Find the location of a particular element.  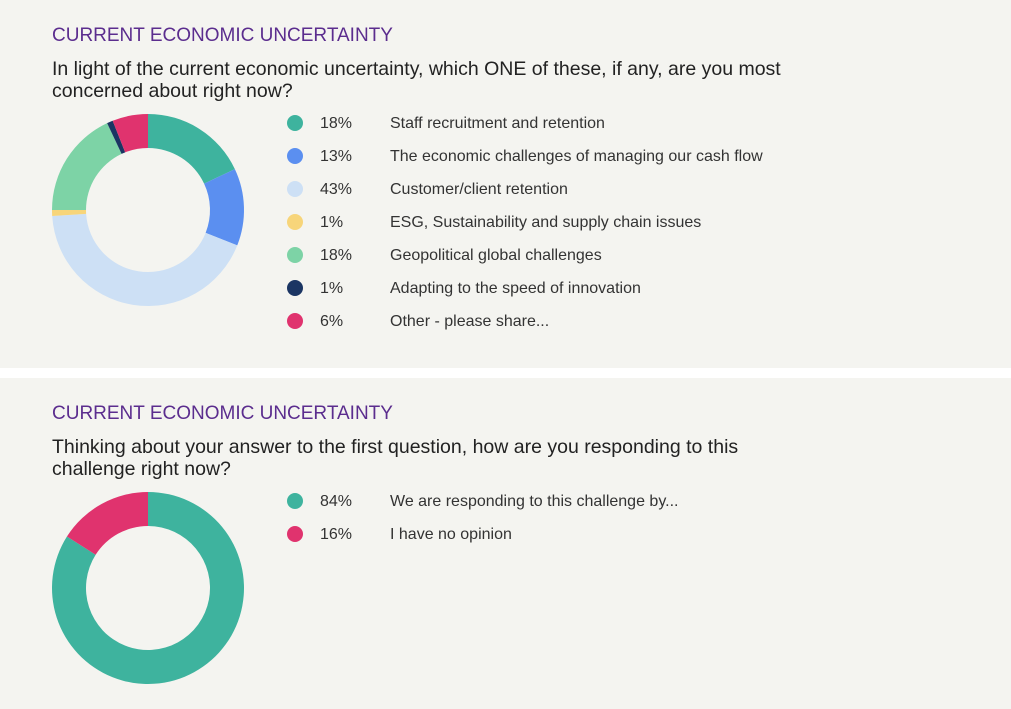

value-label: 6% is located at coordinates (331, 321).